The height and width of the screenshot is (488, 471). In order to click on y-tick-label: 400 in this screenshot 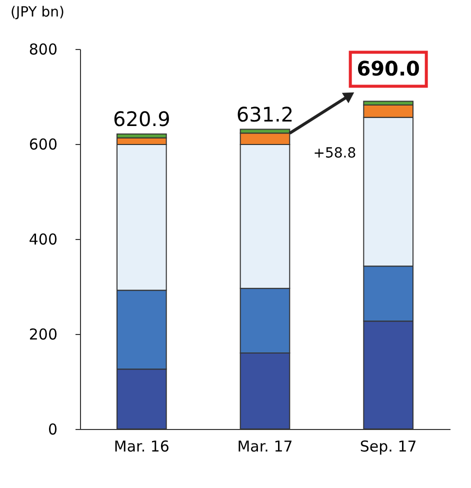, I will do `click(43, 239)`.